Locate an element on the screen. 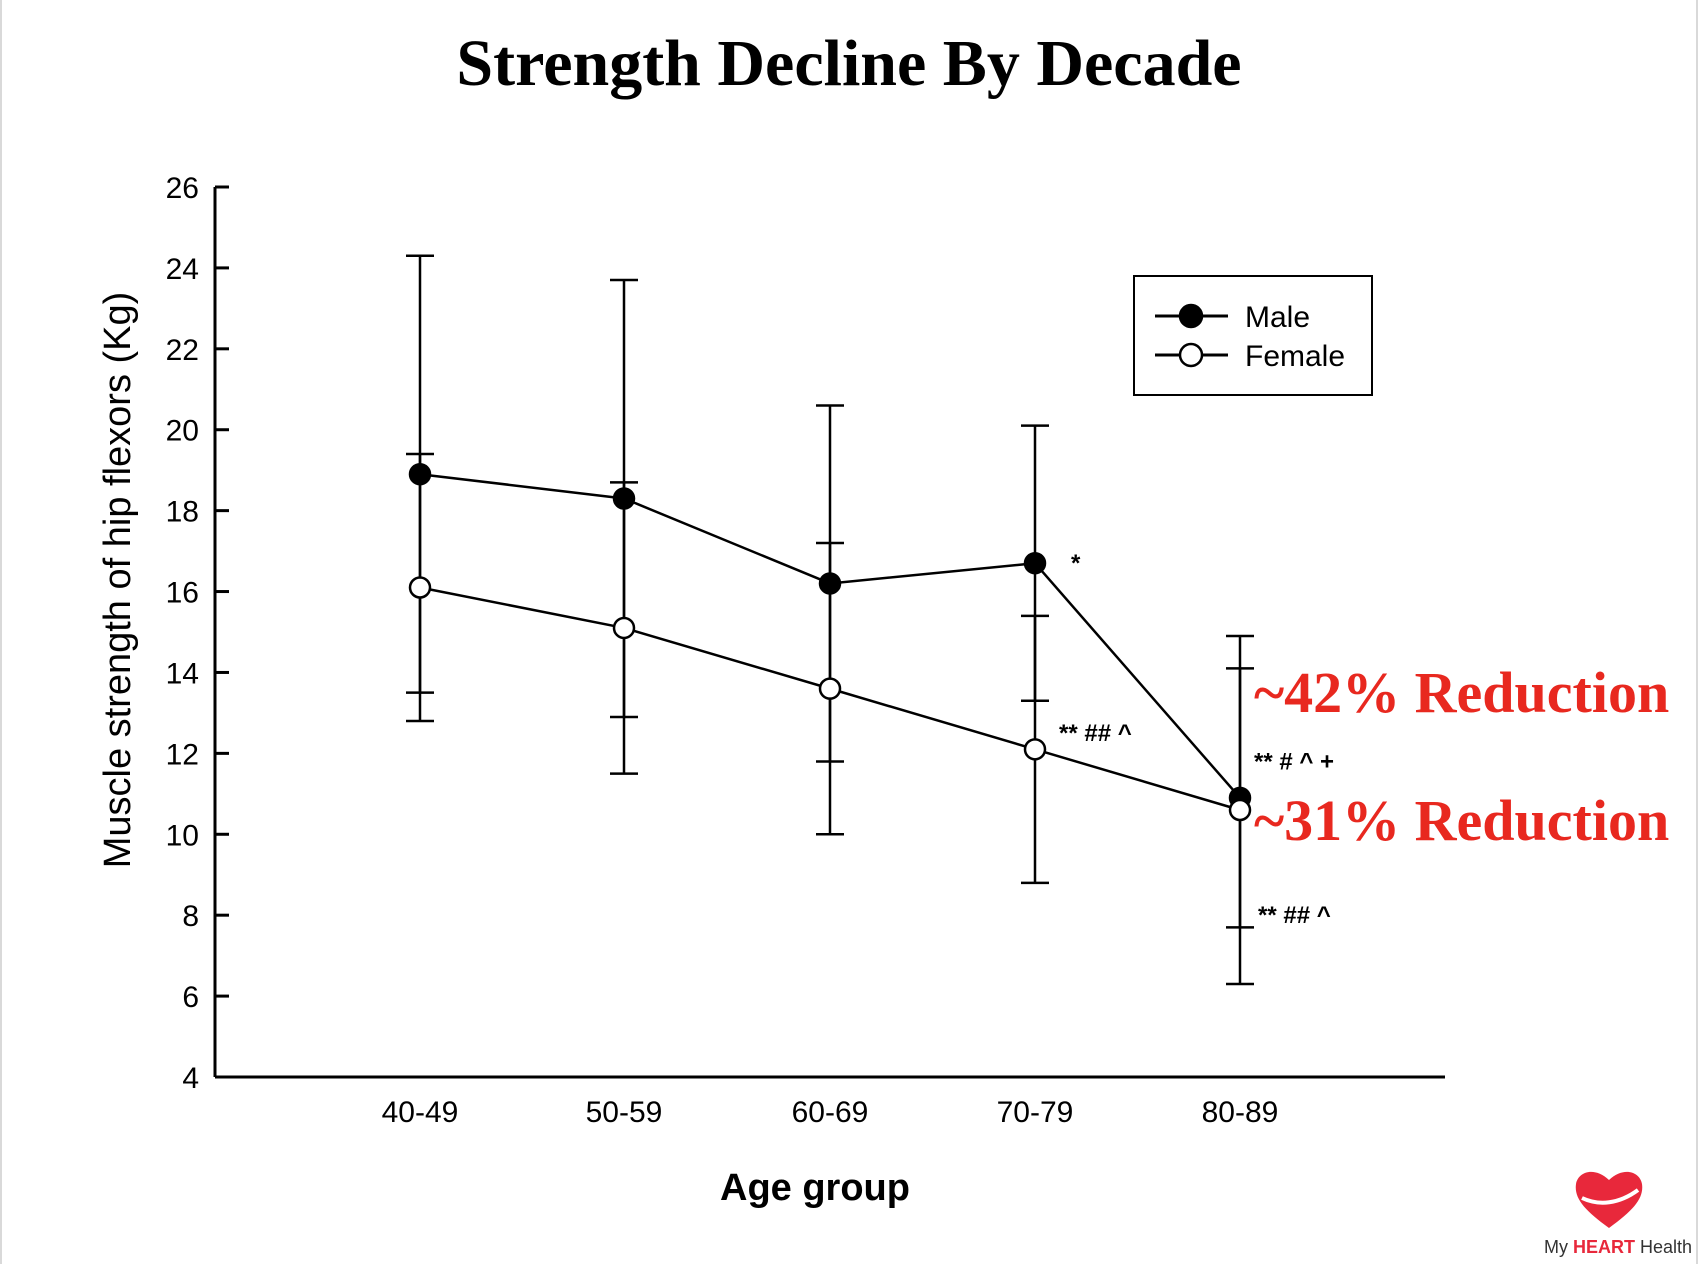  series-points is located at coordinates (830, 642).